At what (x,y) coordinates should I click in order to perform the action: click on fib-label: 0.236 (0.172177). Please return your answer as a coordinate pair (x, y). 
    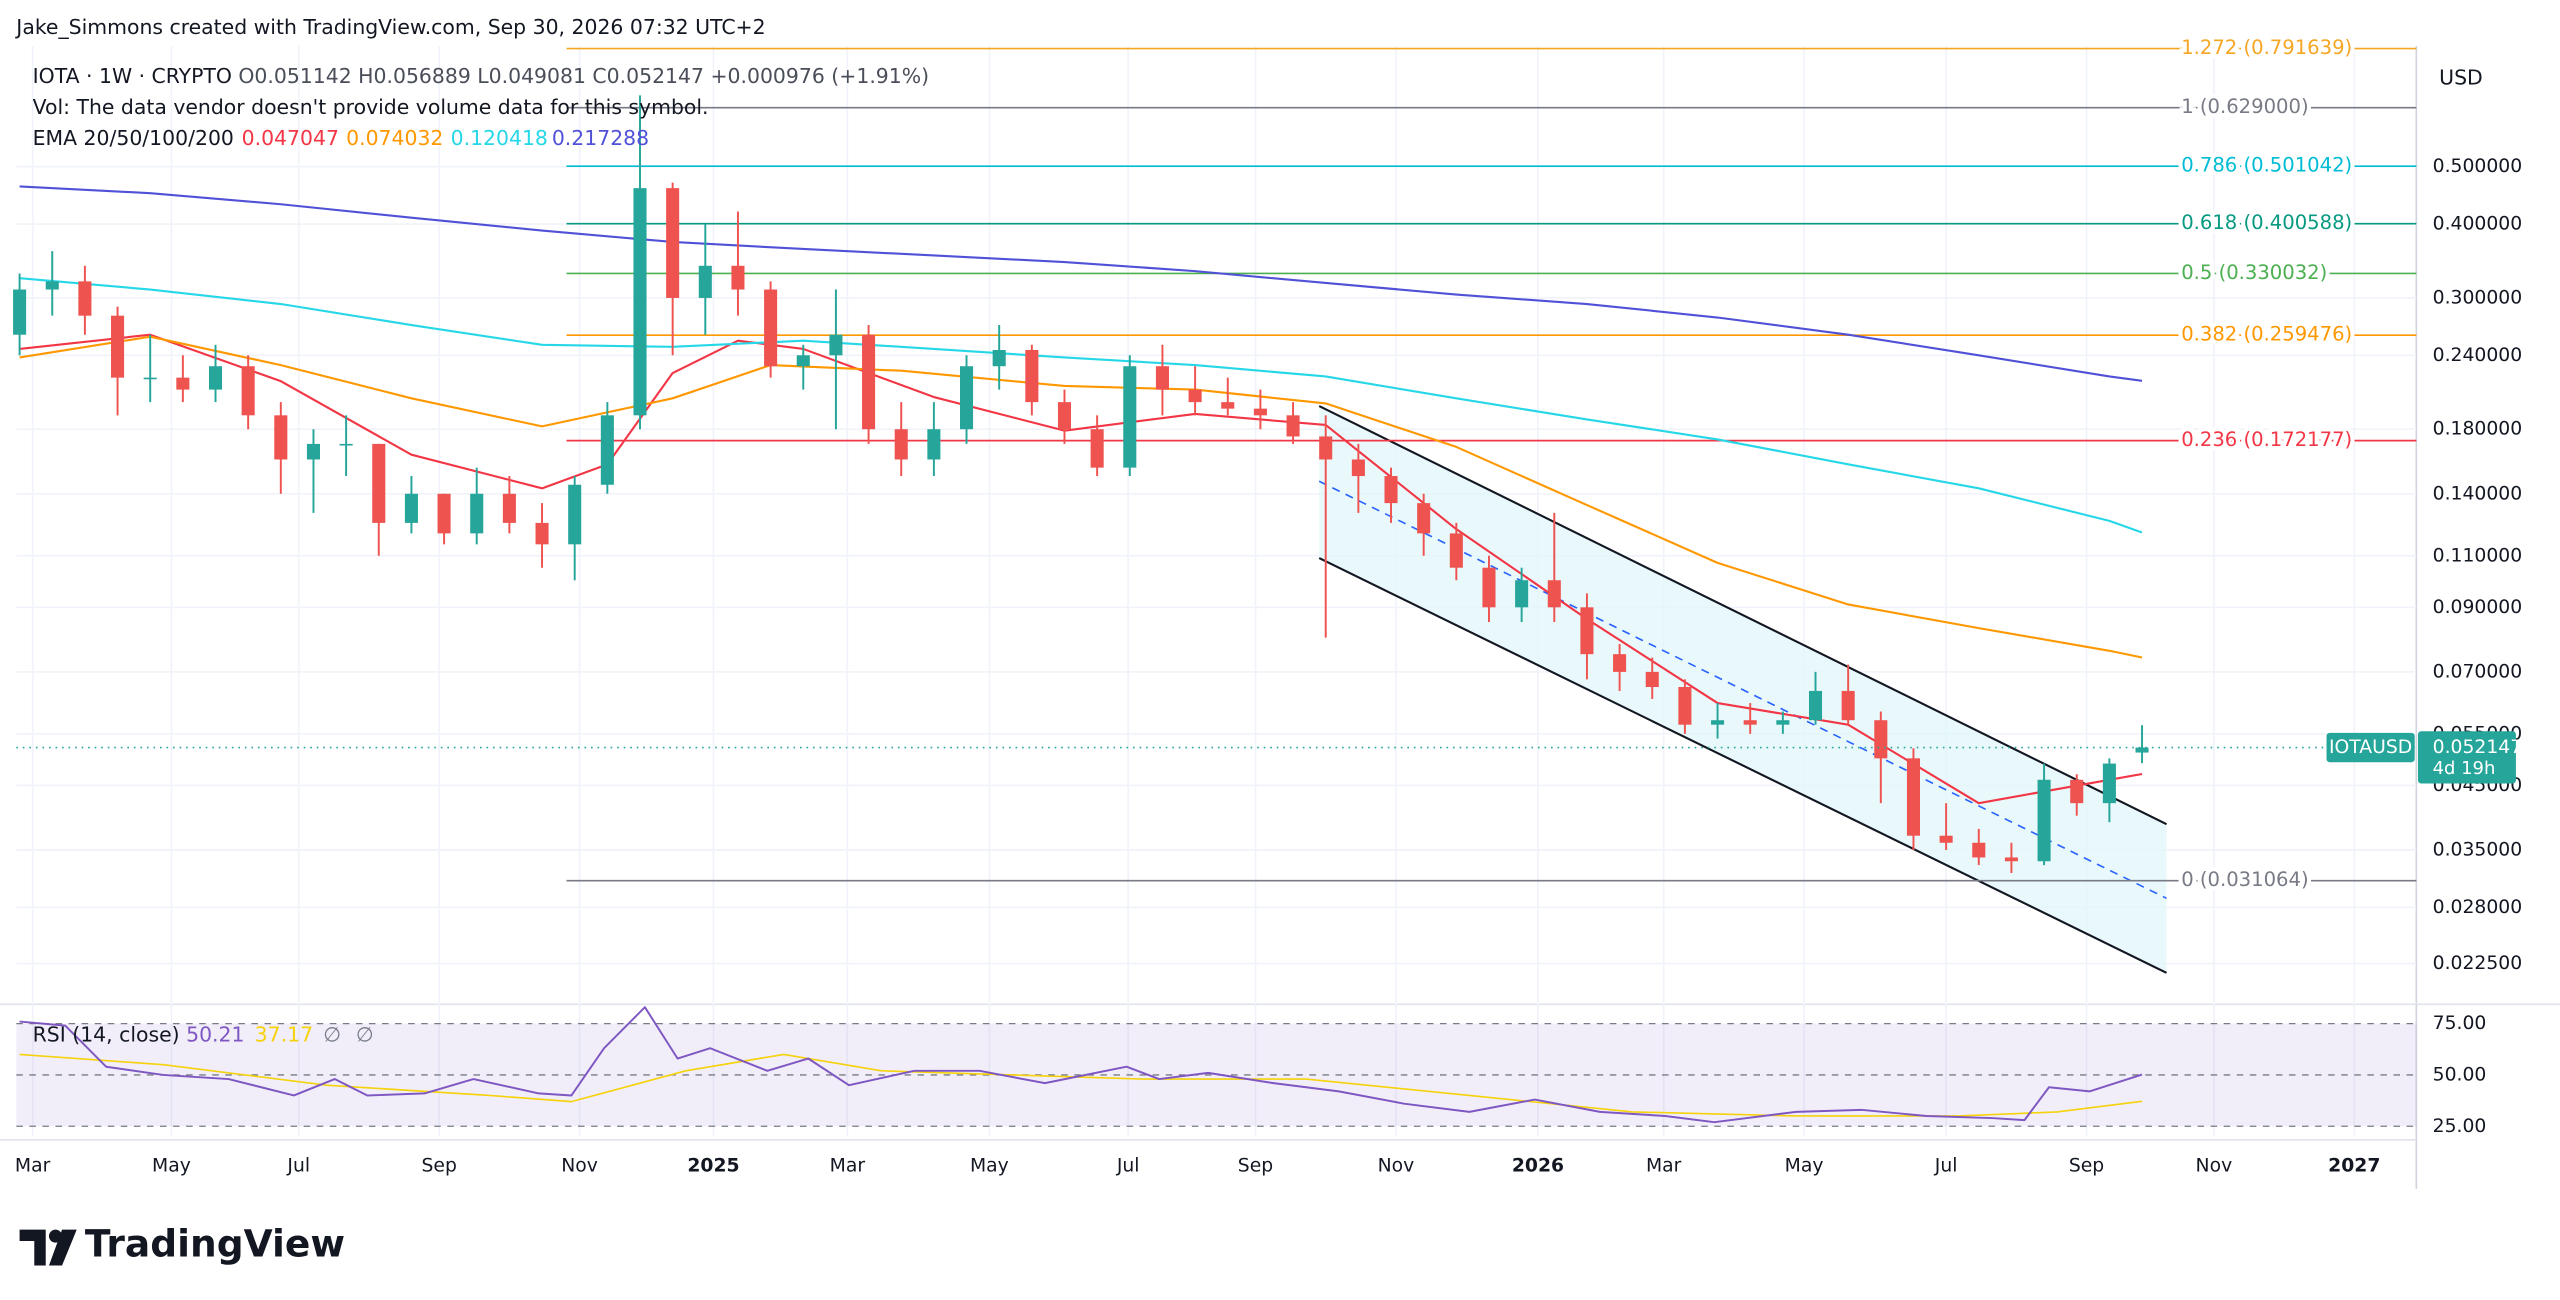
    Looking at the image, I should click on (2266, 439).